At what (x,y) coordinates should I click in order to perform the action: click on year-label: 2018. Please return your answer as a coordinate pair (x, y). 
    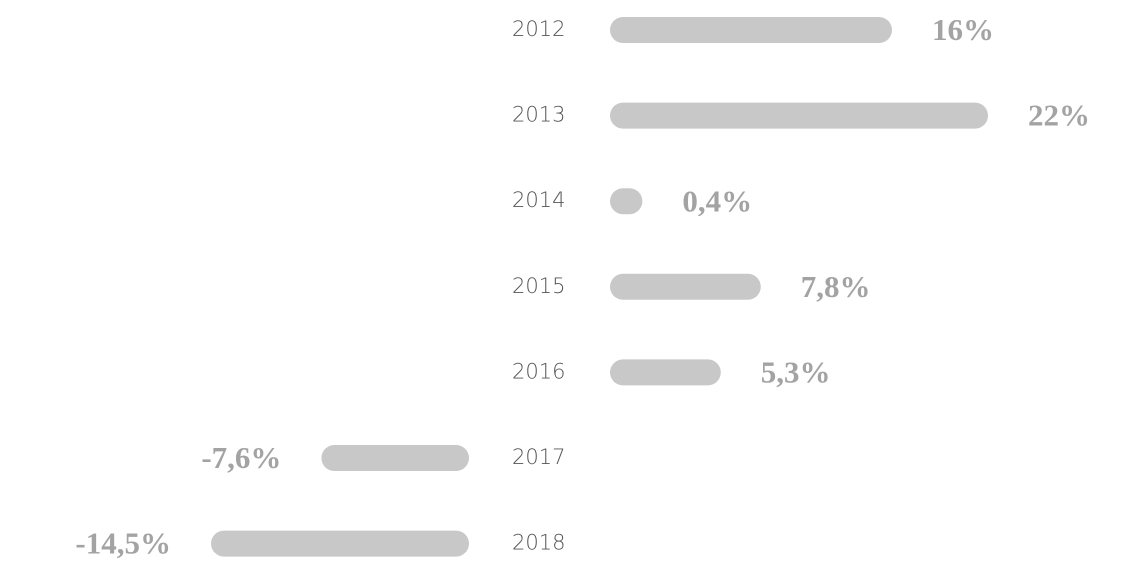
    Looking at the image, I should click on (538, 543).